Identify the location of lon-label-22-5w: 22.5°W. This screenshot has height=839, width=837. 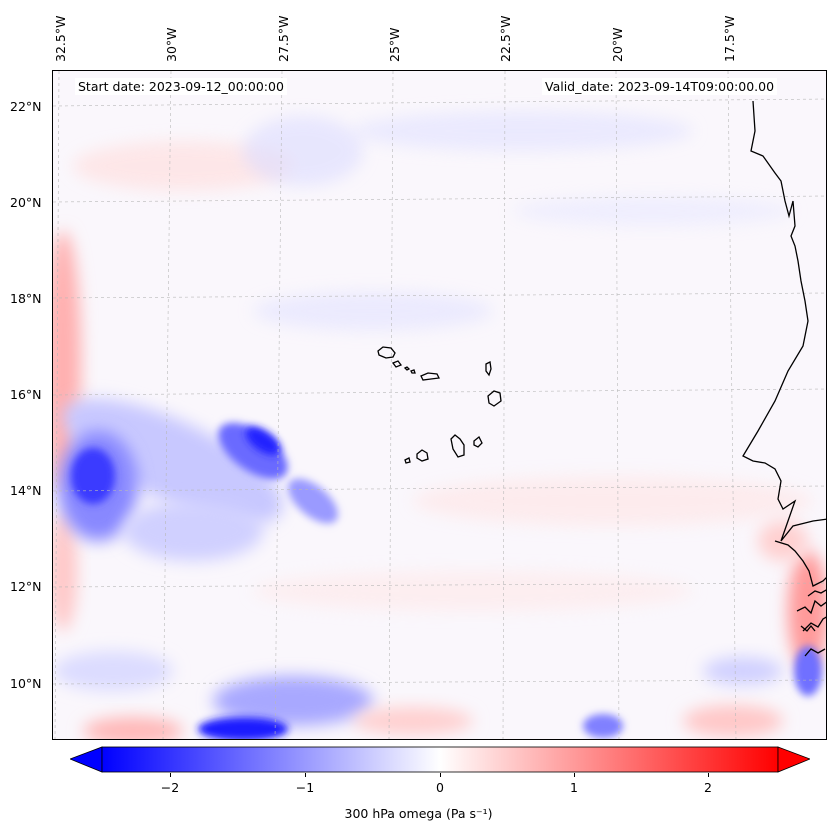
(505, 38).